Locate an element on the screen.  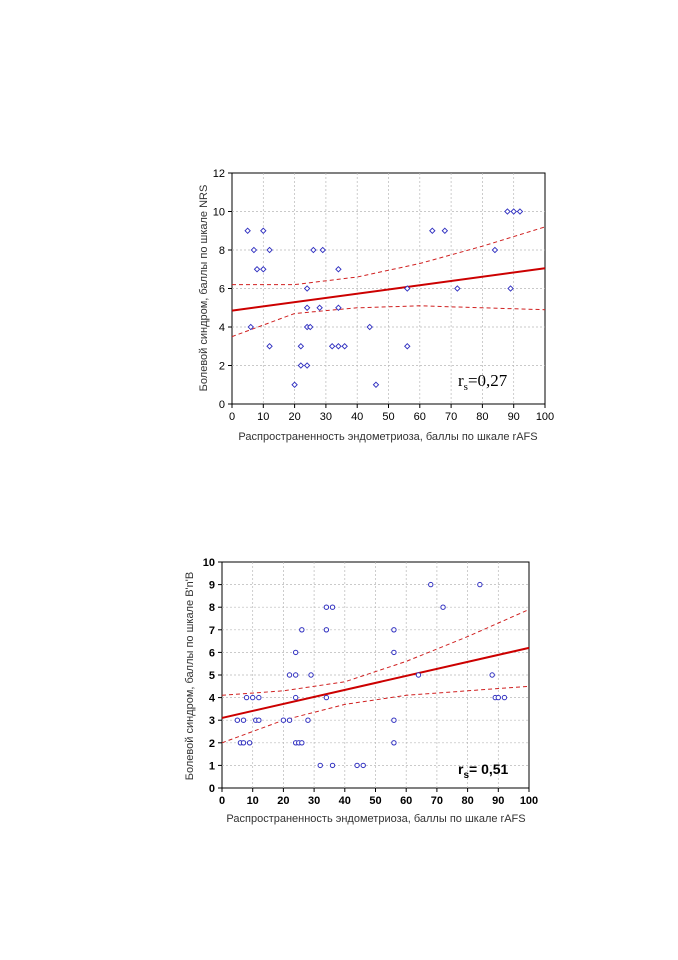
ci-upper-curve is located at coordinates (389, 256).